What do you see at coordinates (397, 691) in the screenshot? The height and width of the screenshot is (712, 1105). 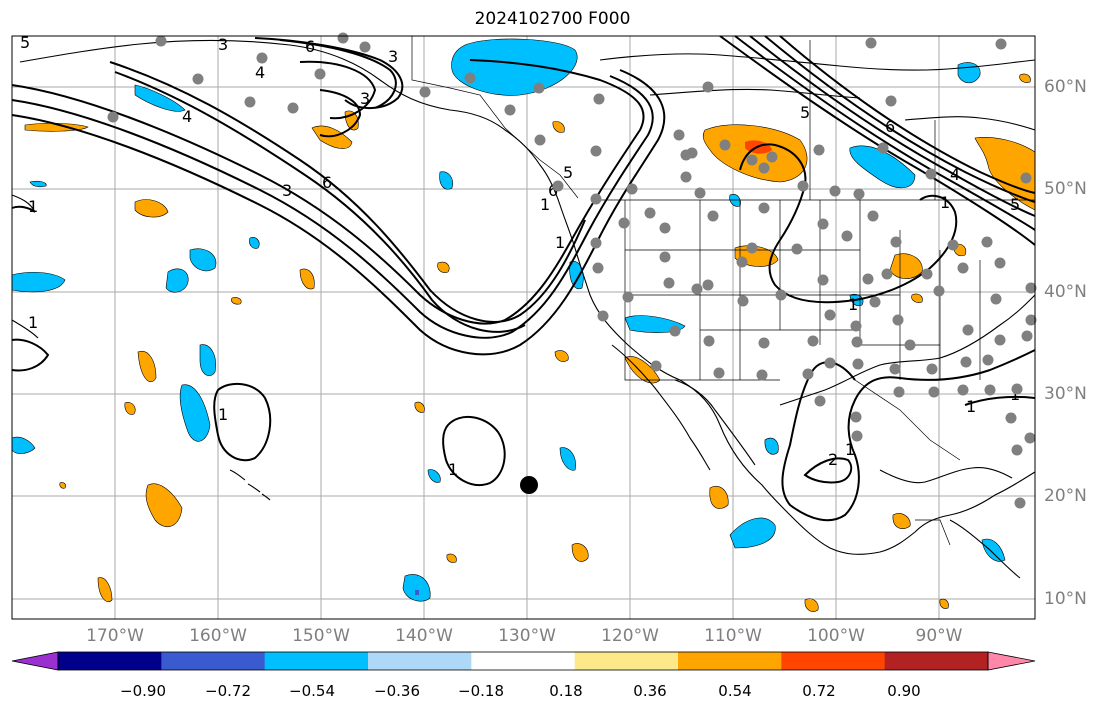 I see `colorbar-tick-label: −0.36` at bounding box center [397, 691].